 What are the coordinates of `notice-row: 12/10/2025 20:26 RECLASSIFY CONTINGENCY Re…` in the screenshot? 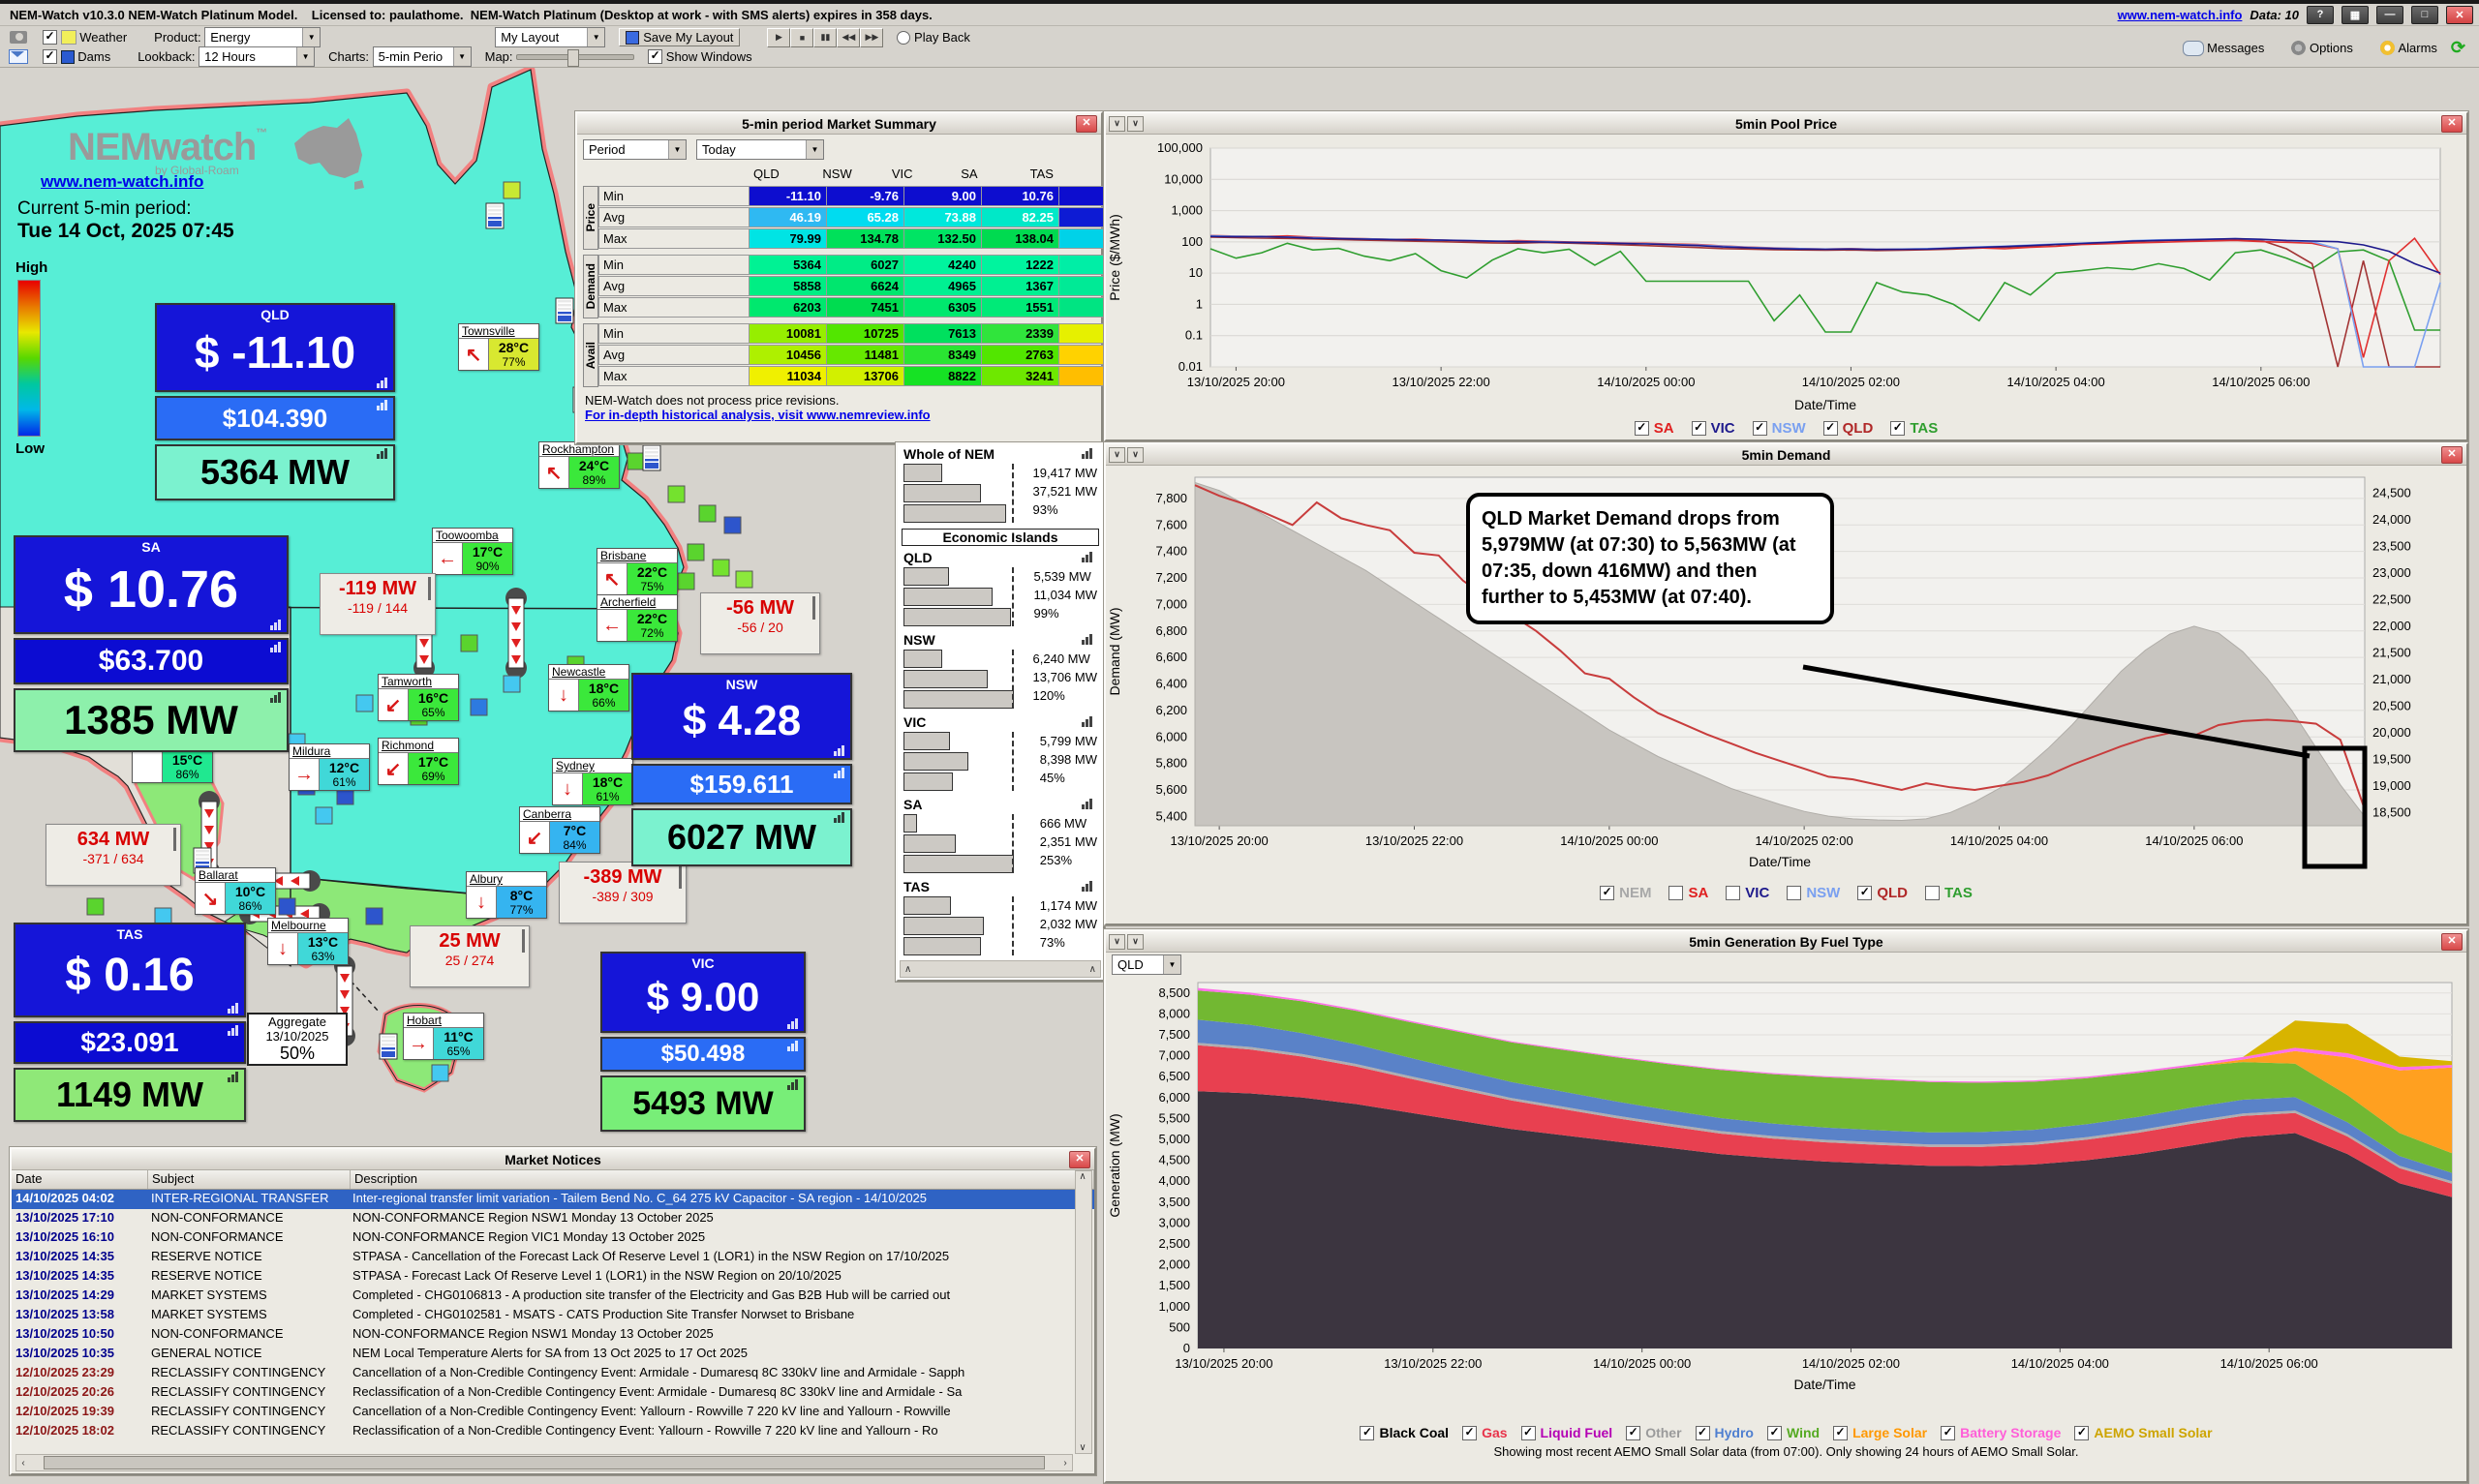 It's located at (489, 1391).